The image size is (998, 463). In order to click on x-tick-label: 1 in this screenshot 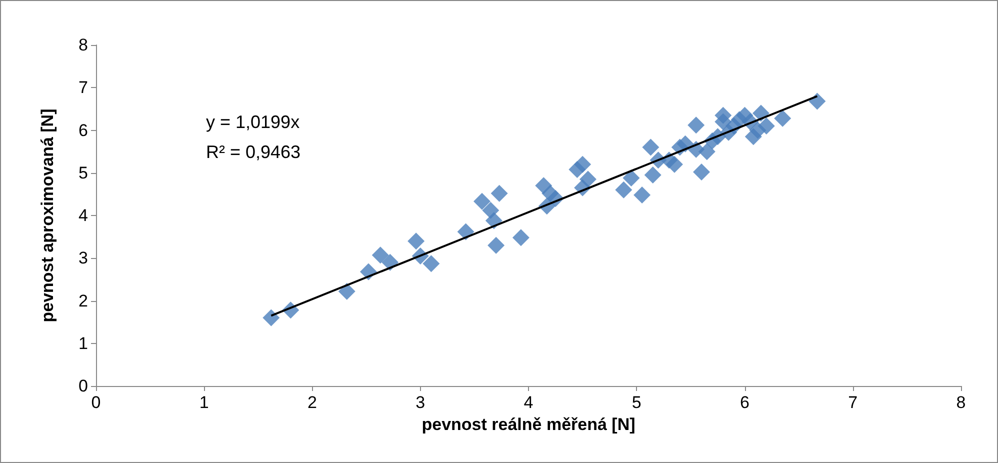, I will do `click(204, 402)`.